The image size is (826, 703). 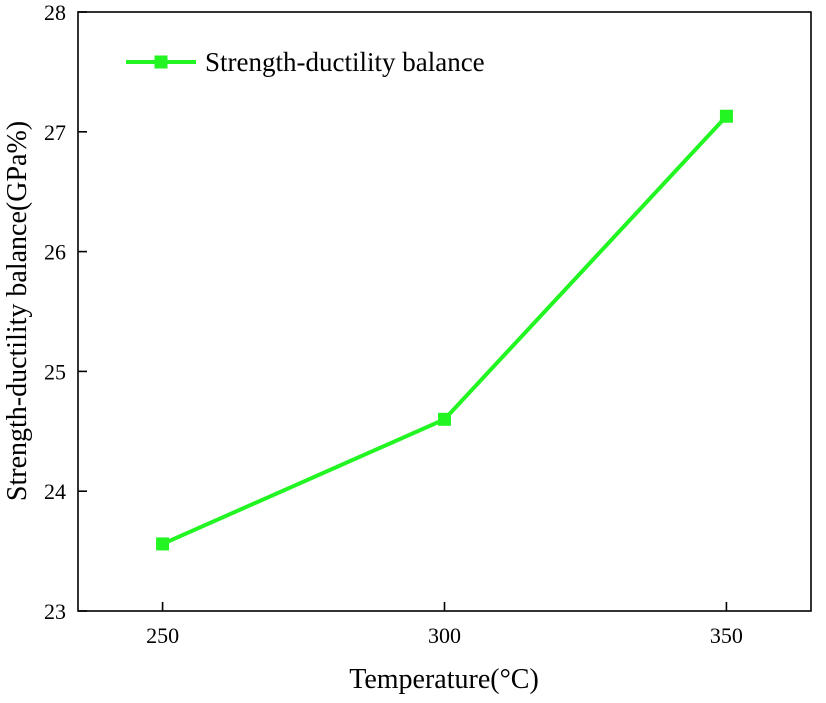 What do you see at coordinates (65, 312) in the screenshot?
I see `y-axis: 23 24 25 26 27 28` at bounding box center [65, 312].